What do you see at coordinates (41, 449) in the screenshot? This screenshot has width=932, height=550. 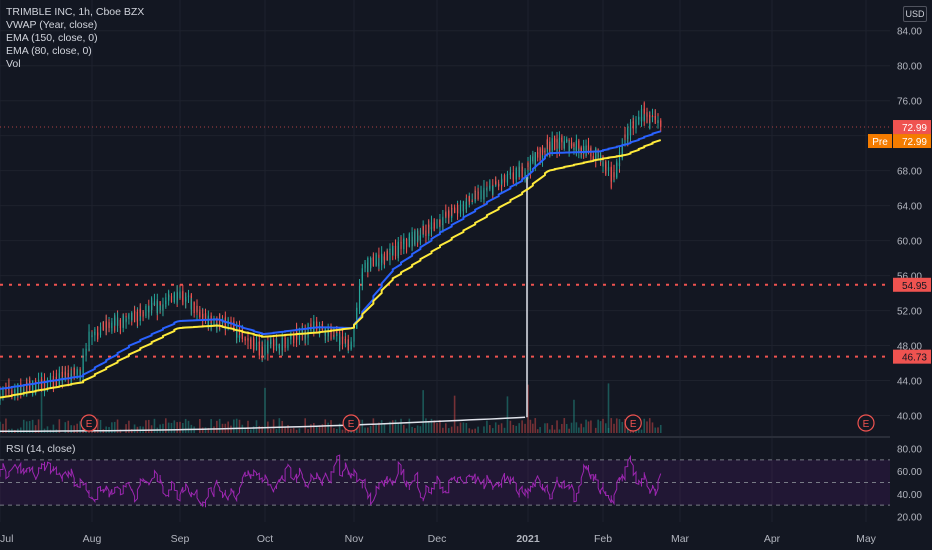 I see `rsi-title: RSI (14, close)` at bounding box center [41, 449].